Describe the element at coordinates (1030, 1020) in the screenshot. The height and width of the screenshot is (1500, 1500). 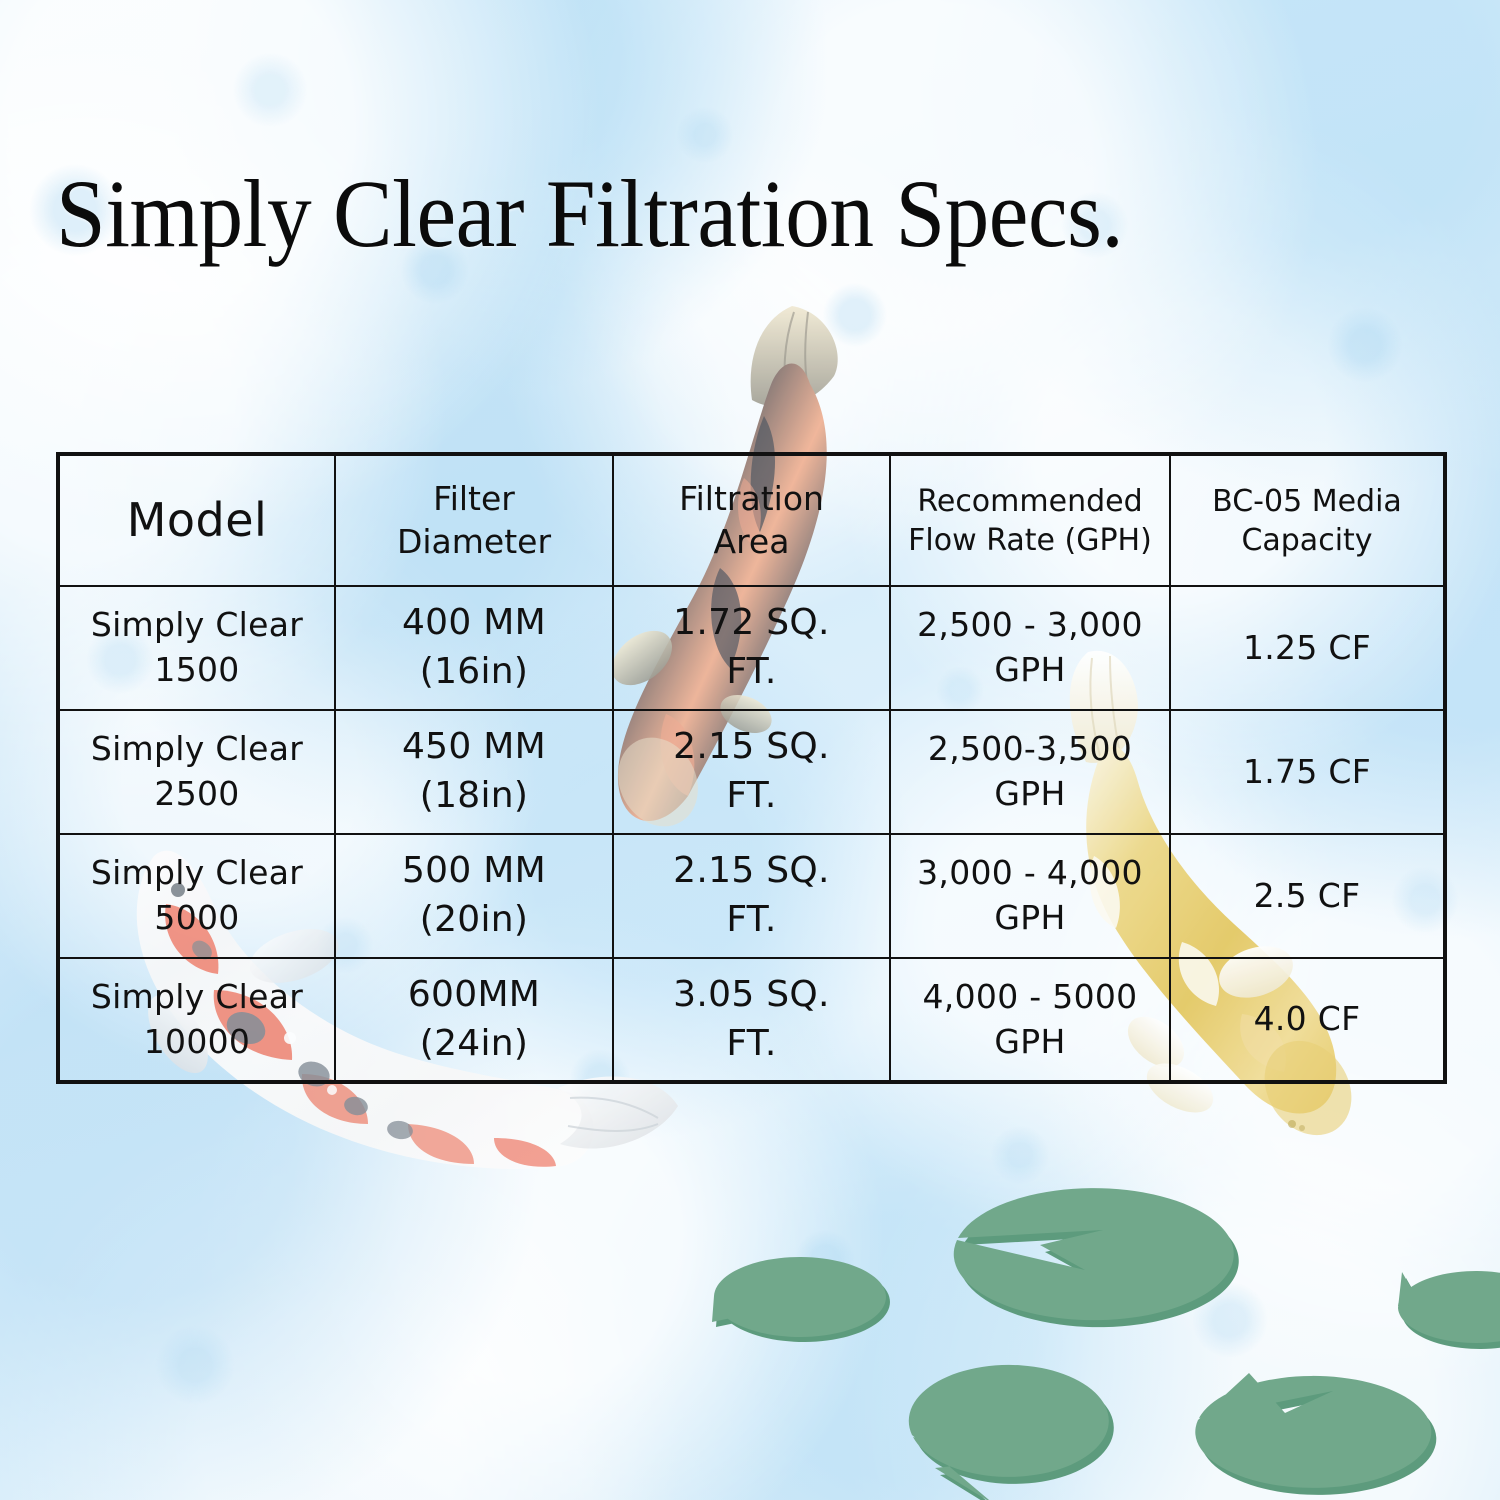
I see `cell-flow: 4,000 - 5000 GPH` at that location.